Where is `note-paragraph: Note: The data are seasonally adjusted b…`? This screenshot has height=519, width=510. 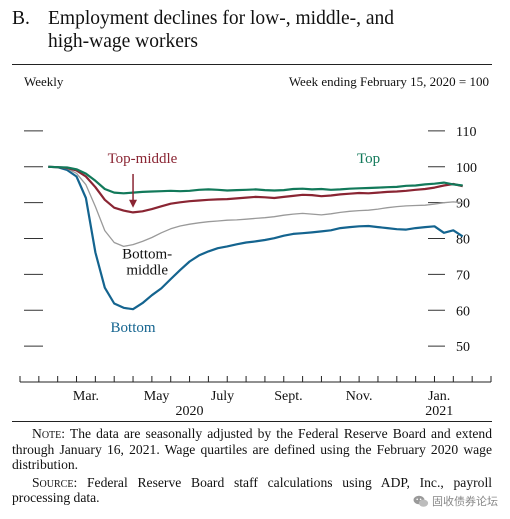
note-paragraph: Note: The data are seasonally adjusted b… is located at coordinates (252, 449).